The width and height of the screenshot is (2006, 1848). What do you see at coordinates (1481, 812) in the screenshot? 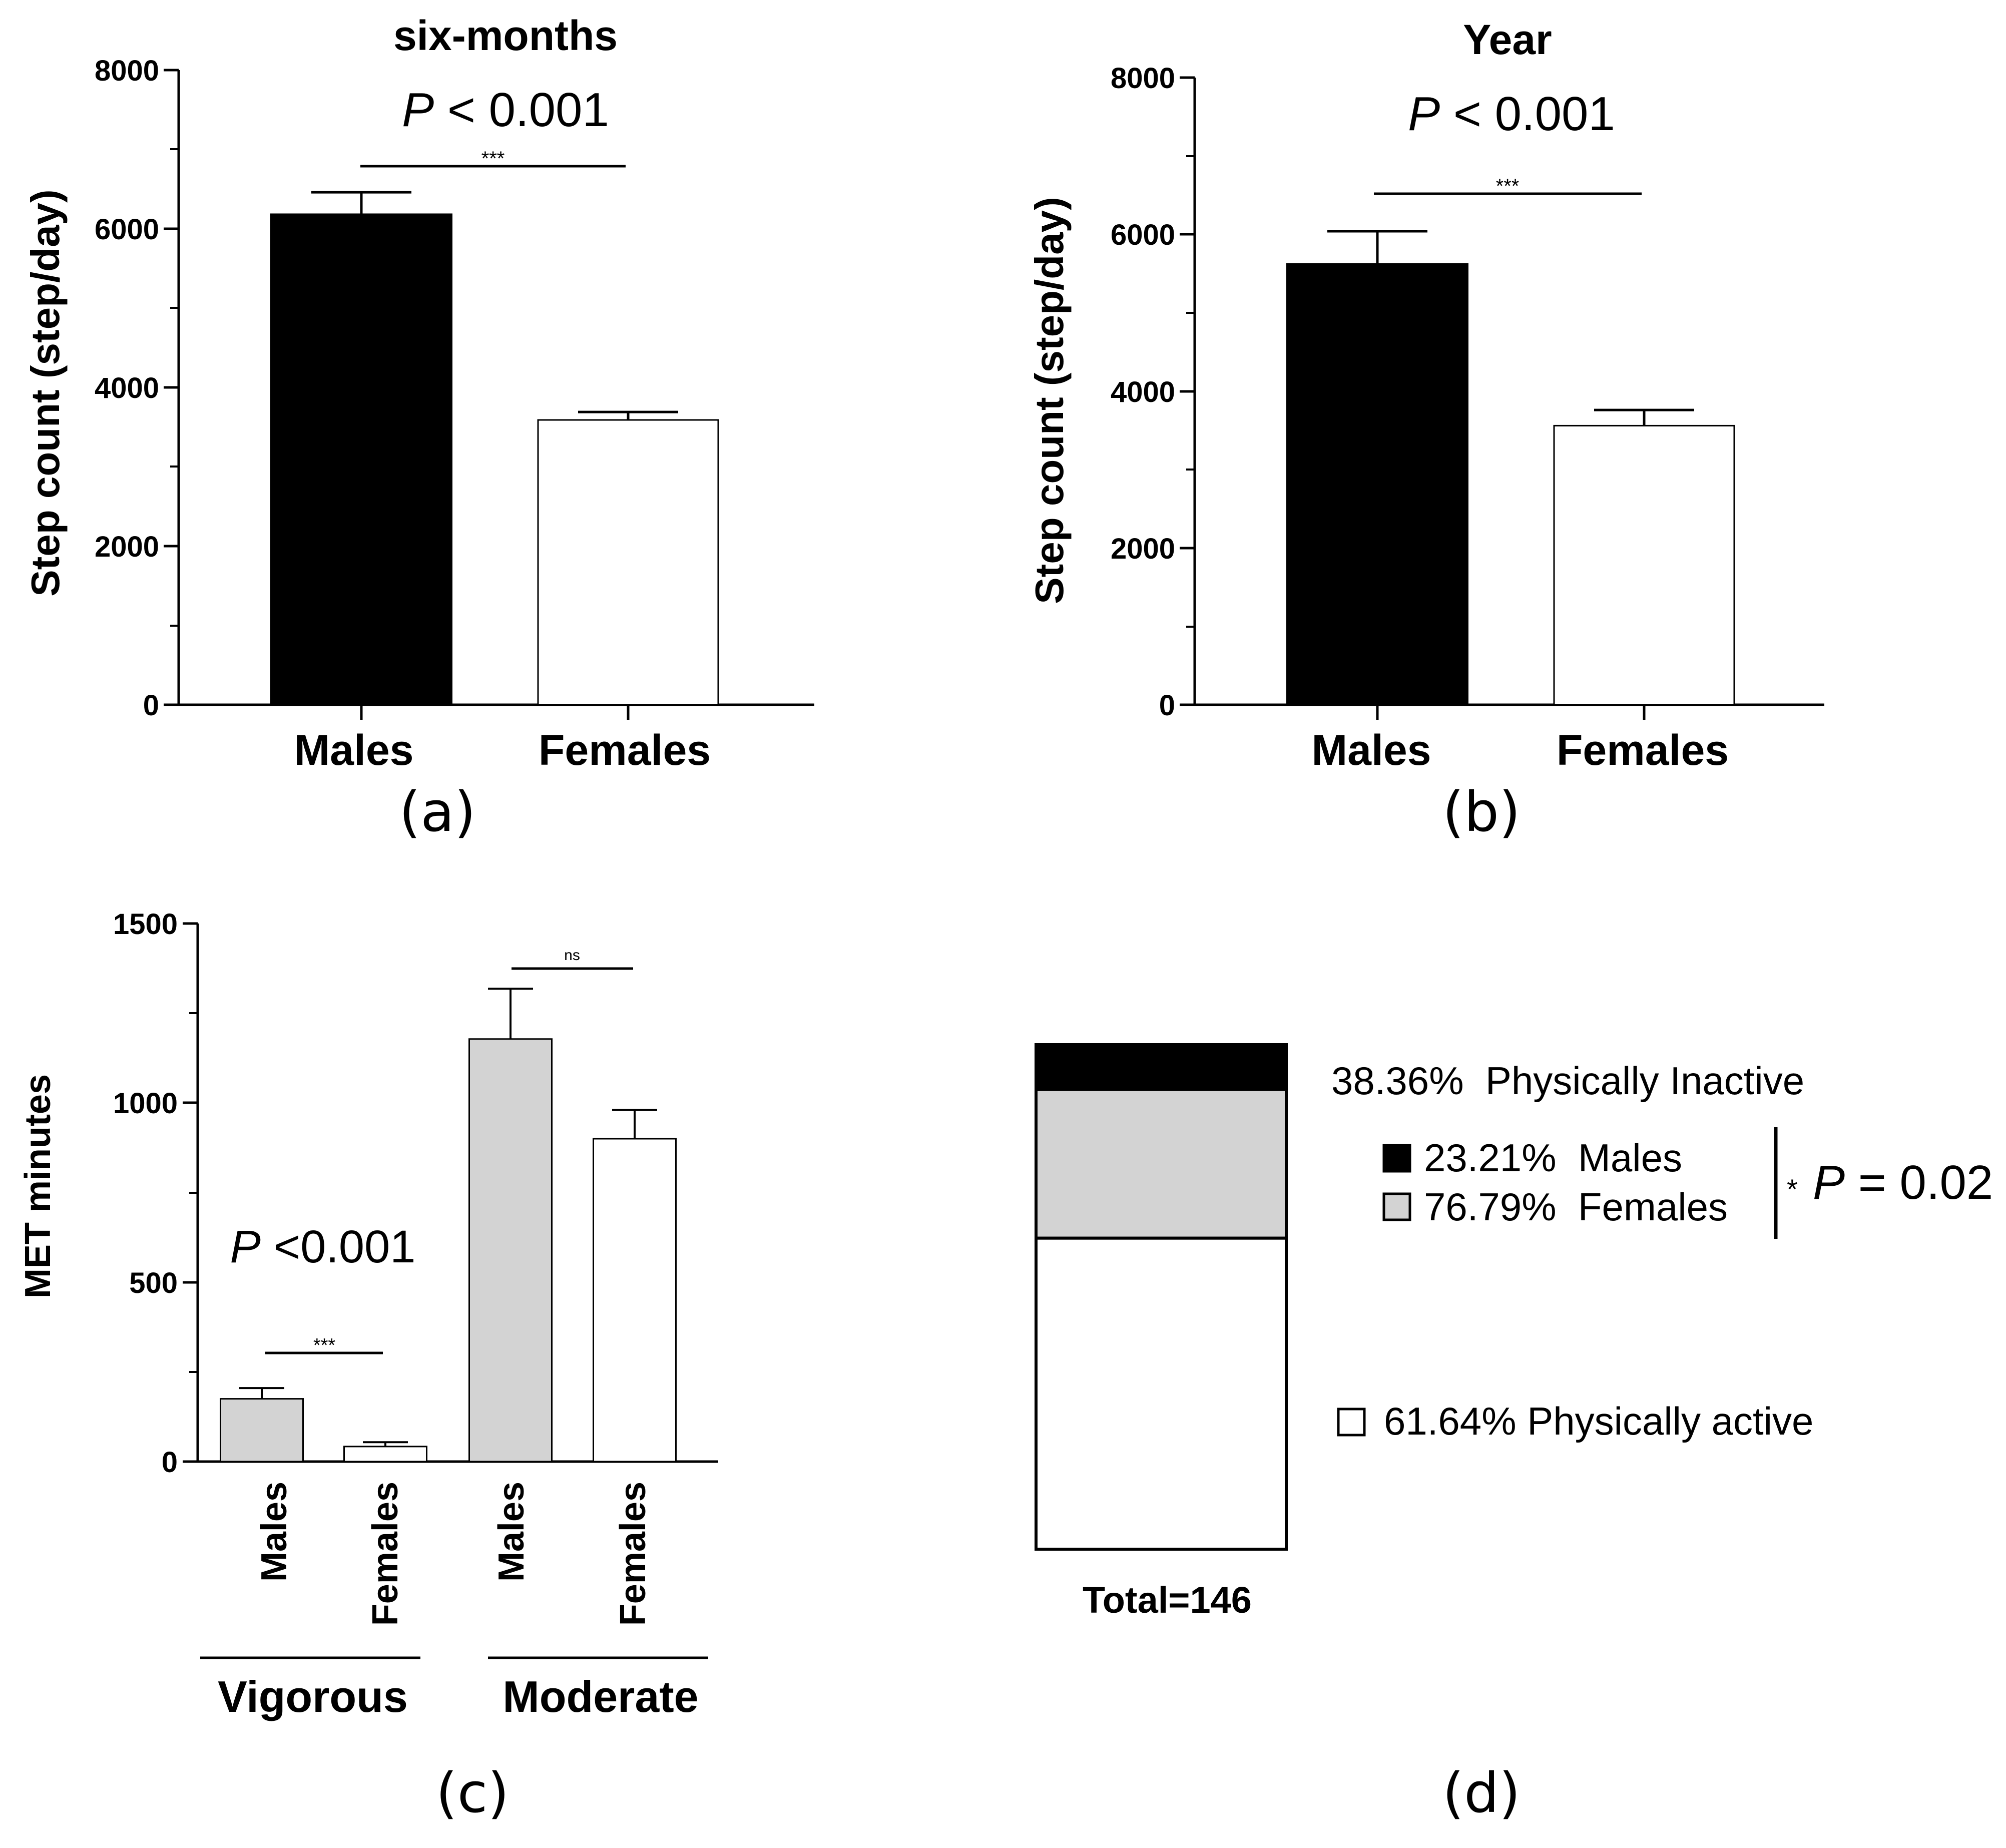
I see `panel-b-label: (b)` at bounding box center [1481, 812].